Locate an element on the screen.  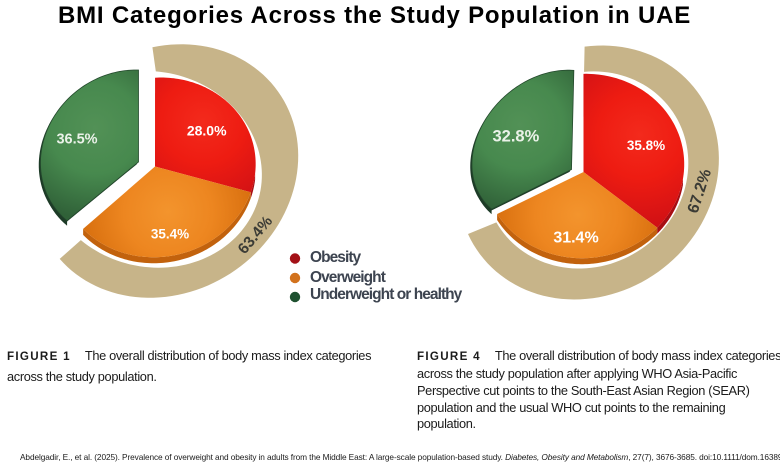
svg-text: 35.8% is located at coordinates (646, 145).